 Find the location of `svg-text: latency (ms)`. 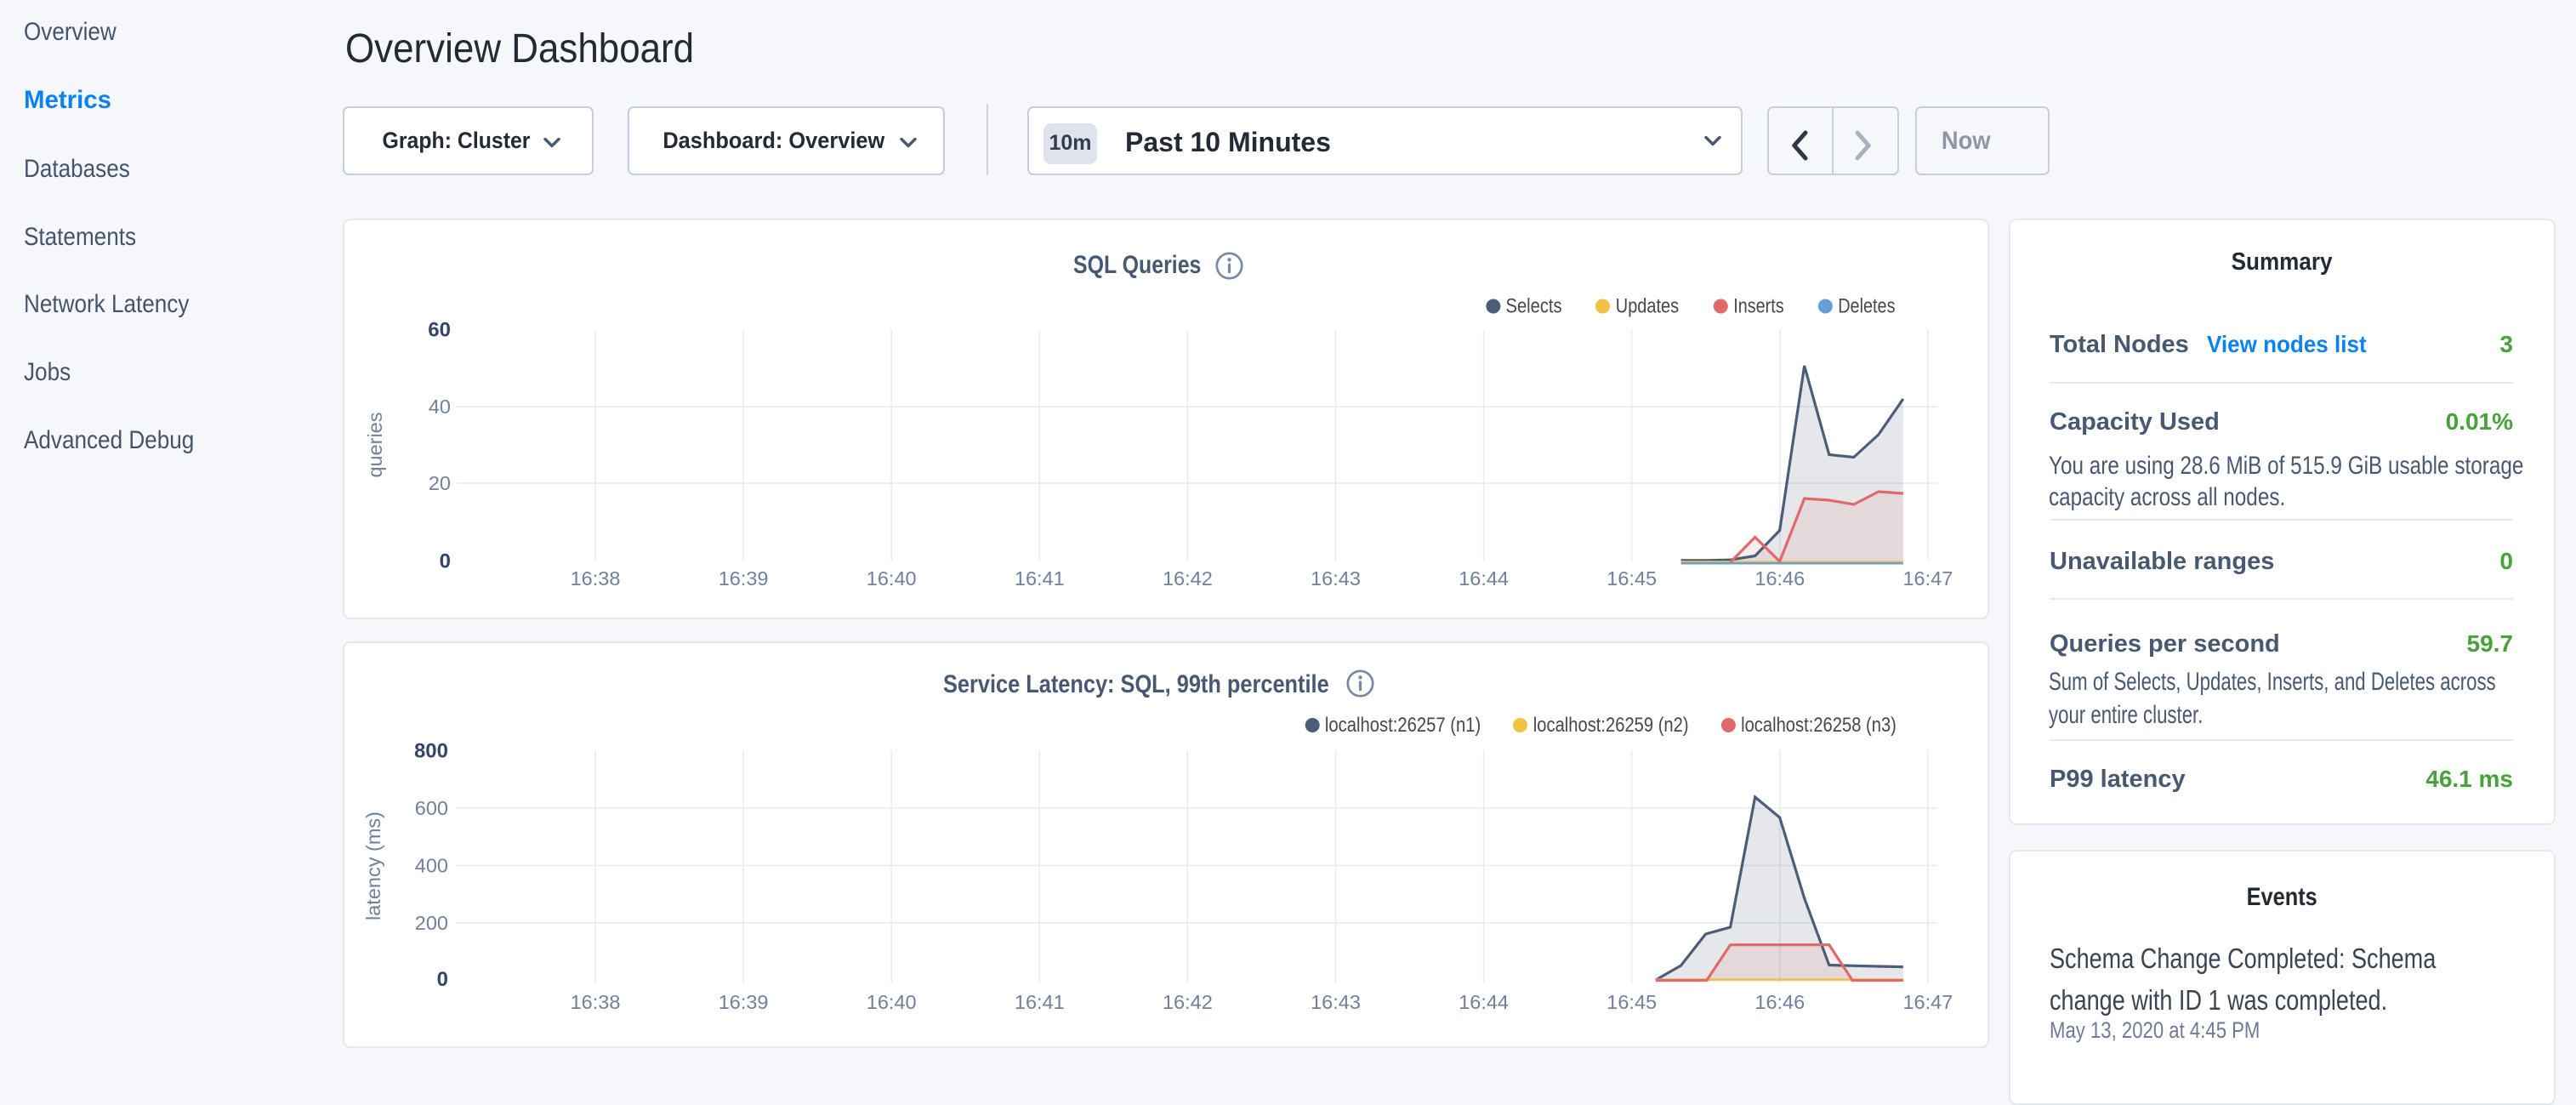

svg-text: latency (ms) is located at coordinates (373, 866).